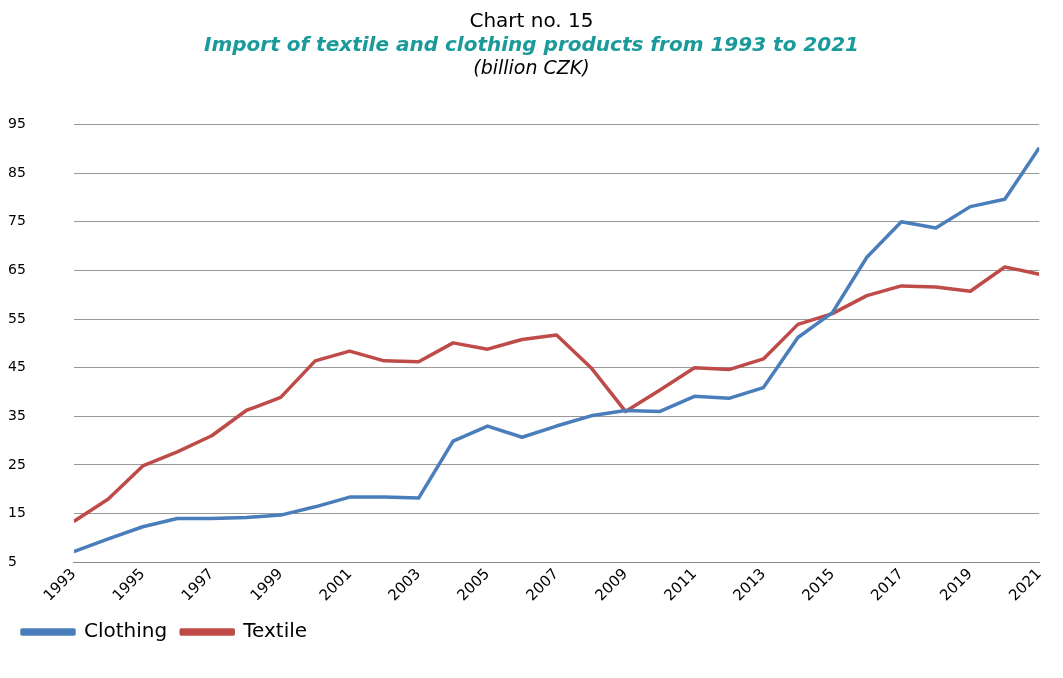  I want to click on y-tick-label: 35, so click(17, 414).